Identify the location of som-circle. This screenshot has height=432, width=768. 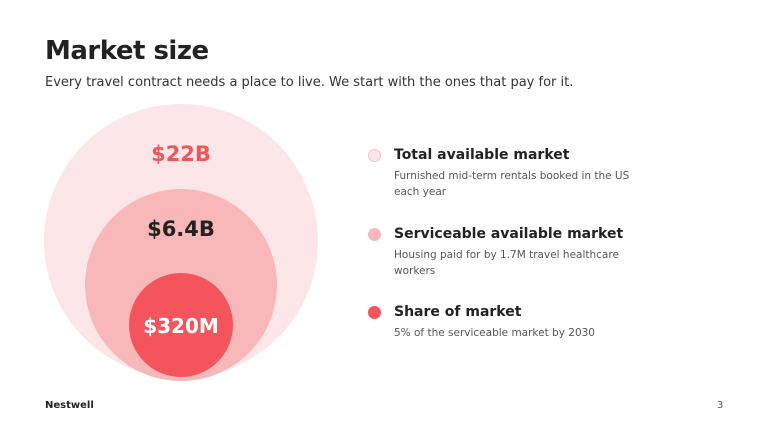
(181, 325).